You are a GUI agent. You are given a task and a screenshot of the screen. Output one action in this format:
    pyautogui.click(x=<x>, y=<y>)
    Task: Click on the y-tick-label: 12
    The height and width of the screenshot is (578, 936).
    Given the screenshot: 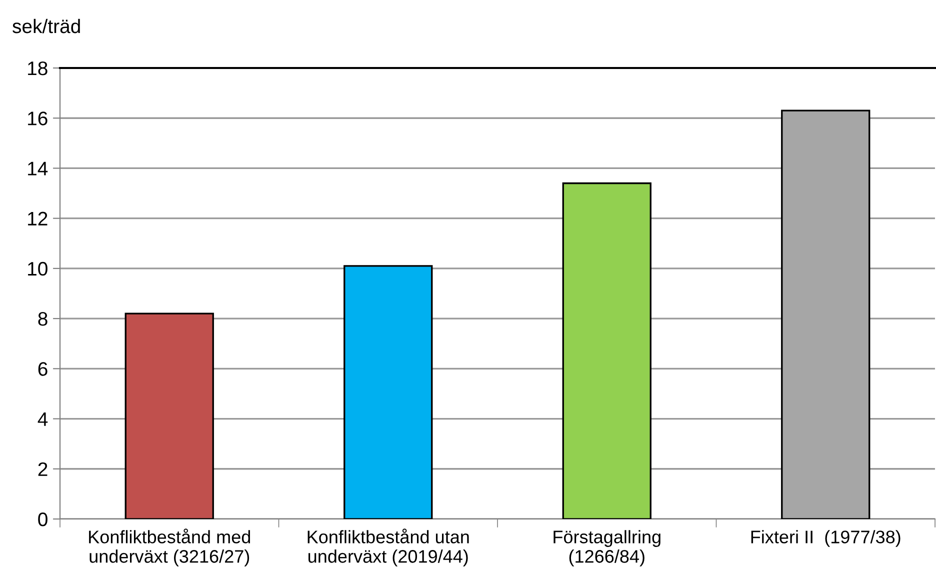 What is the action you would take?
    pyautogui.click(x=38, y=219)
    